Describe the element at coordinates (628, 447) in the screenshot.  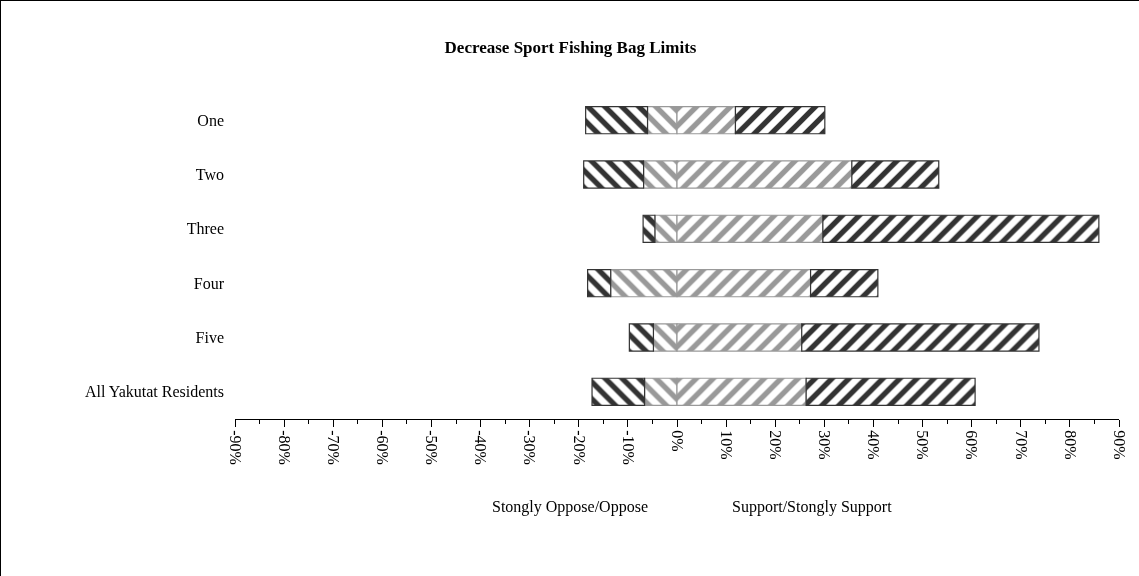
I see `x-tick-label: -10%` at that location.